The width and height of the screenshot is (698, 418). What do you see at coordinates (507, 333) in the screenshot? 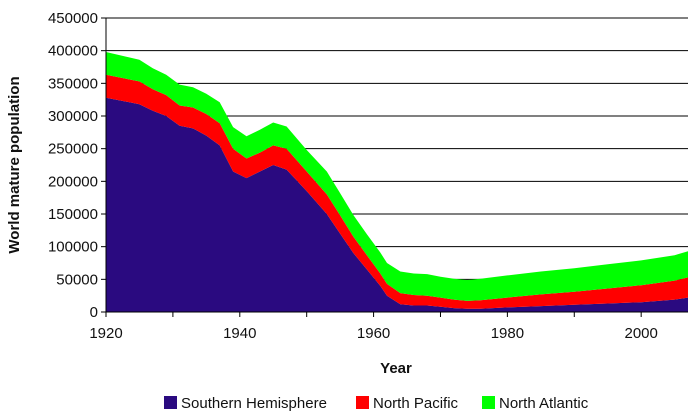
I see `x-tick-label: 1980` at bounding box center [507, 333].